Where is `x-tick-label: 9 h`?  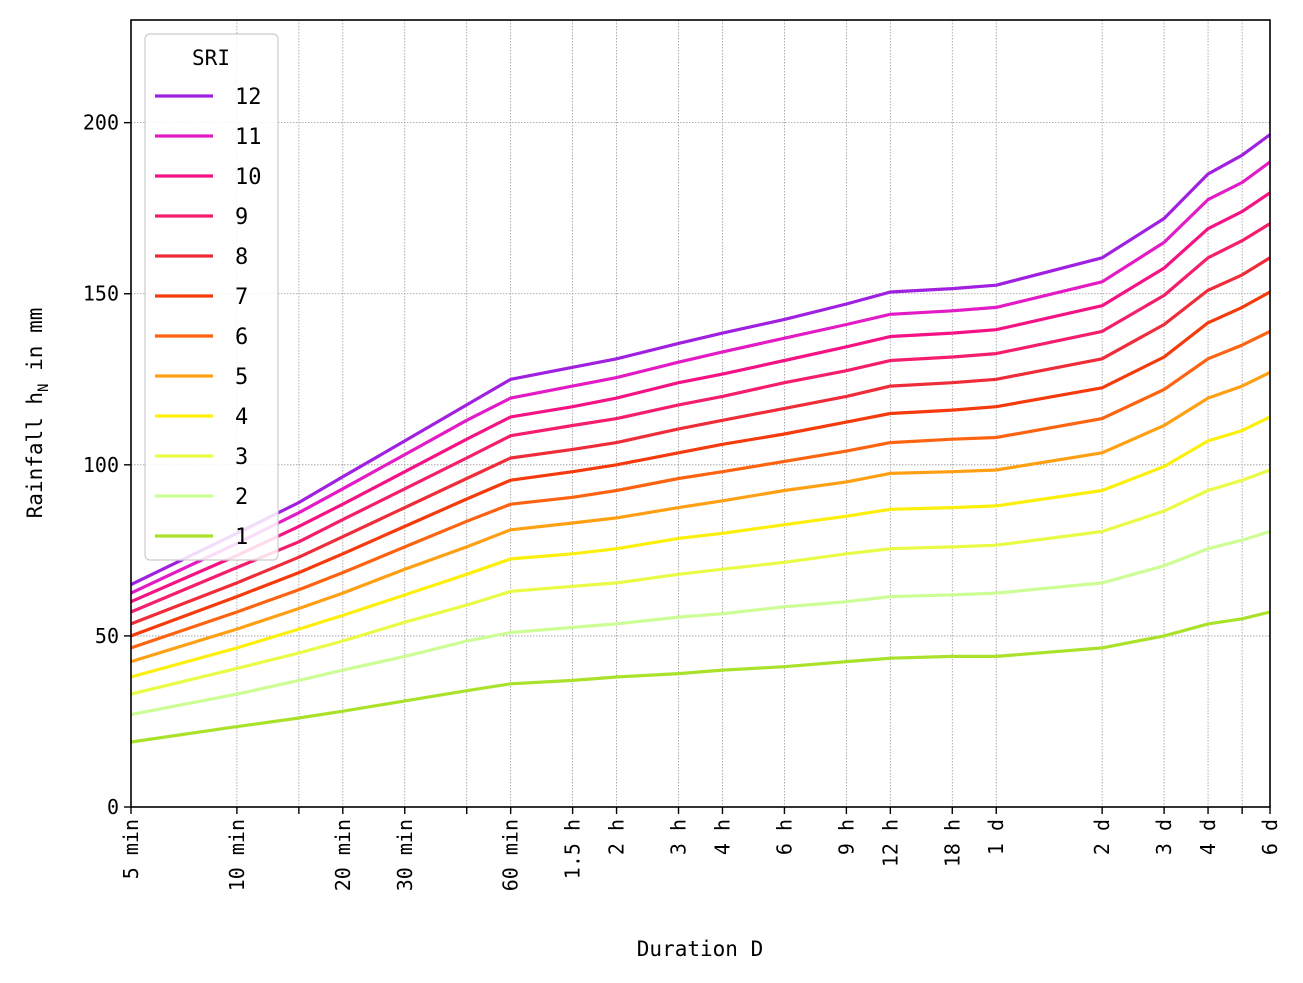 x-tick-label: 9 h is located at coordinates (846, 837).